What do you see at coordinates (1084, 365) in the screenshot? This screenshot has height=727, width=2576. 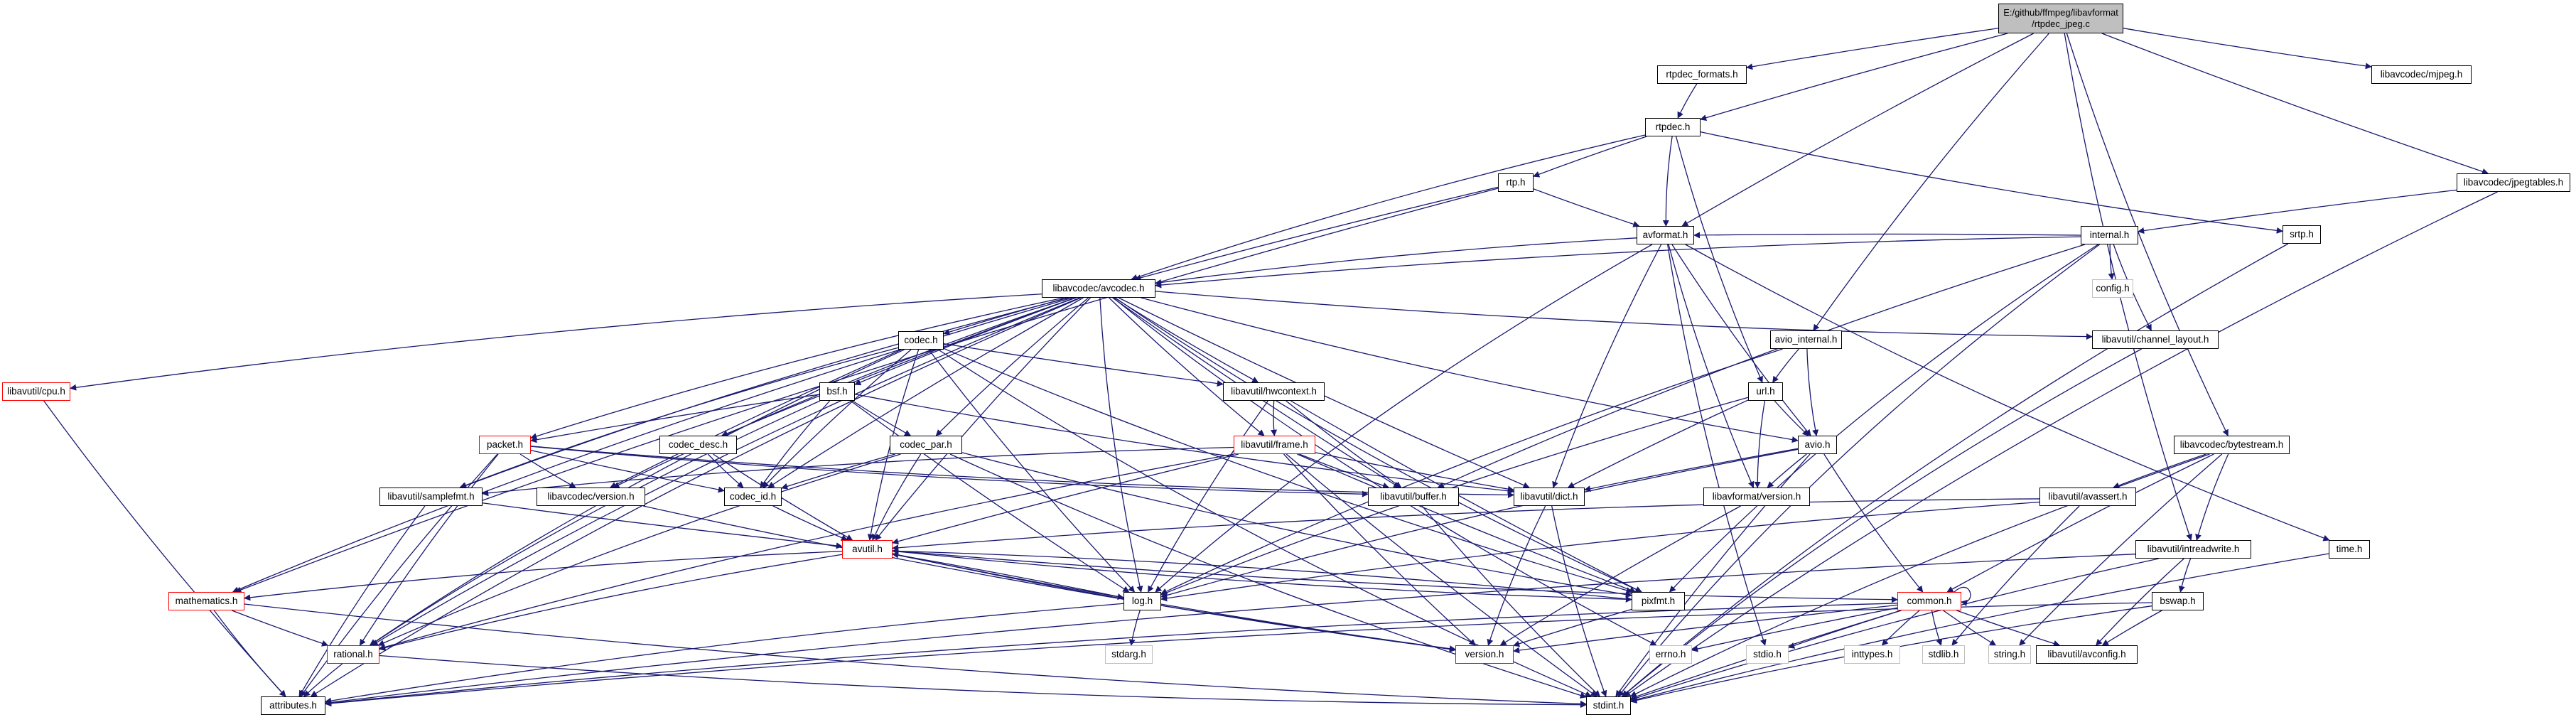 I see `edge-codec-to-hwcontext` at bounding box center [1084, 365].